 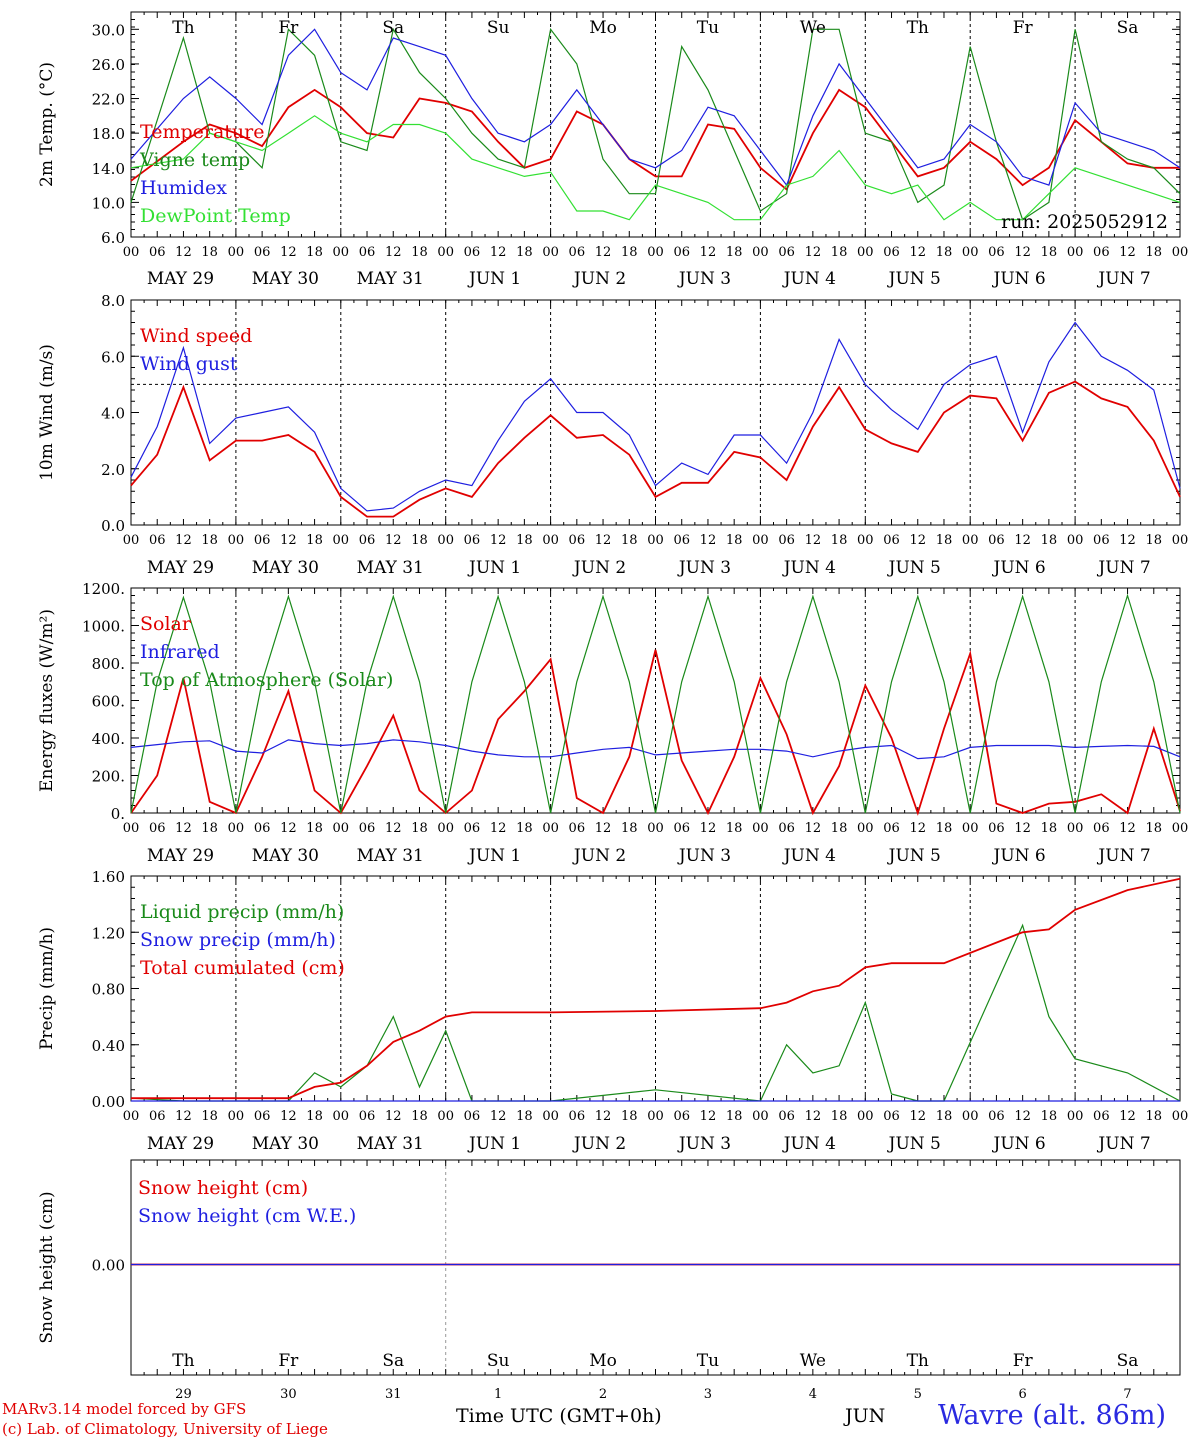 I want to click on date-label: JUN 5, so click(x=914, y=1144).